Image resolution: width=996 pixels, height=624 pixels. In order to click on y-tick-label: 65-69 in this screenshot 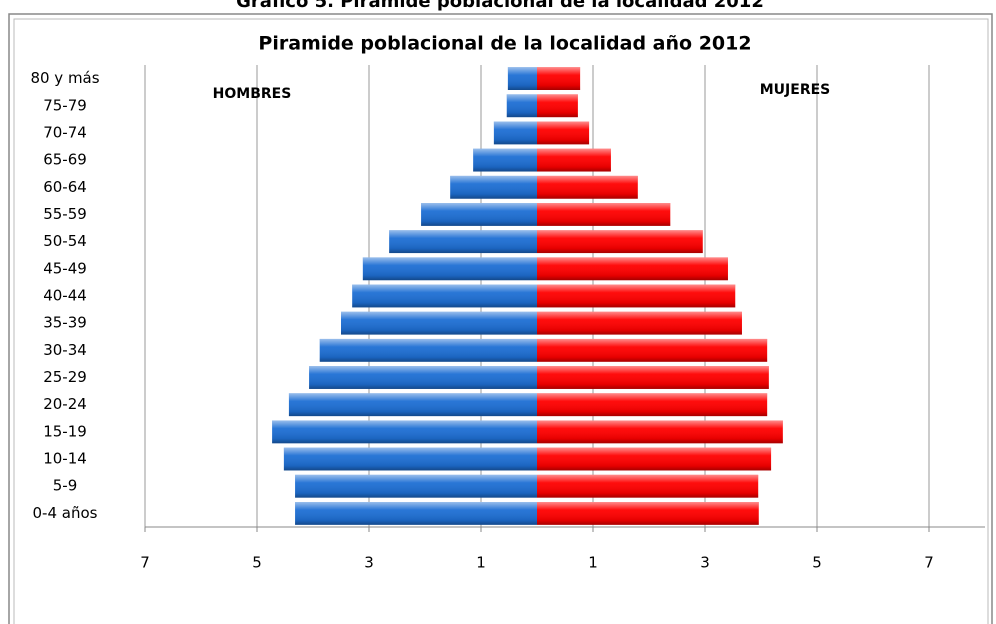, I will do `click(65, 160)`.